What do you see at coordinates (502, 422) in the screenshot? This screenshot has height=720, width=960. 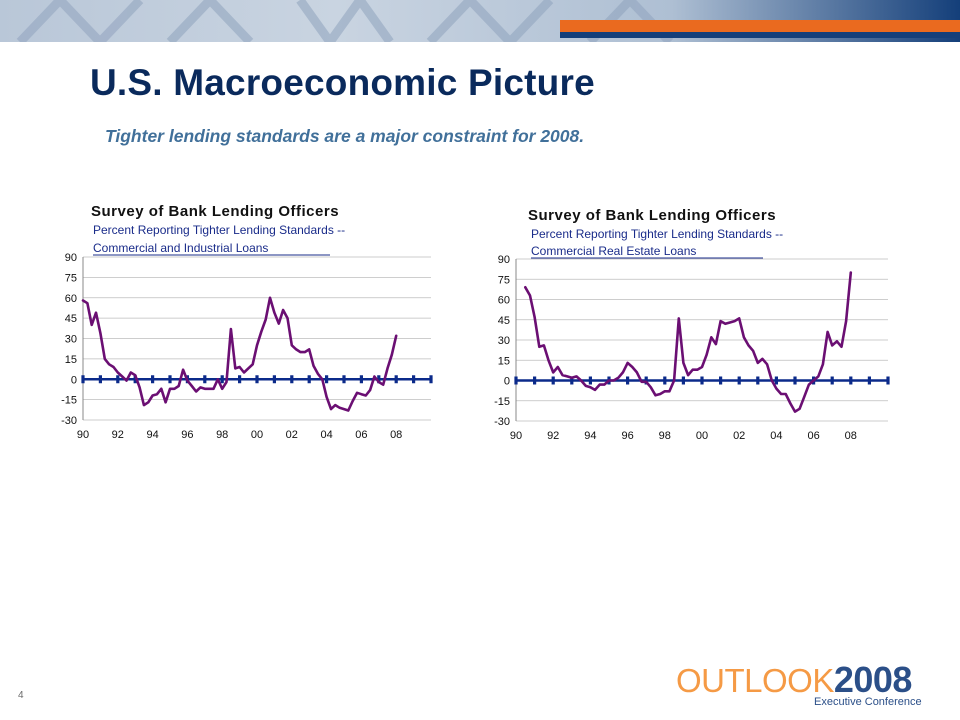 I see `y-tick-label: -30` at bounding box center [502, 422].